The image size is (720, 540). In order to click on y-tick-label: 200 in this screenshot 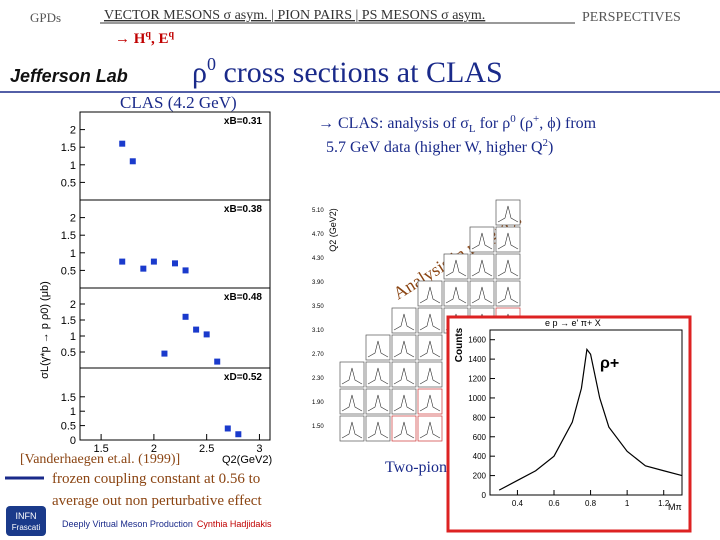, I will do `click(480, 476)`.